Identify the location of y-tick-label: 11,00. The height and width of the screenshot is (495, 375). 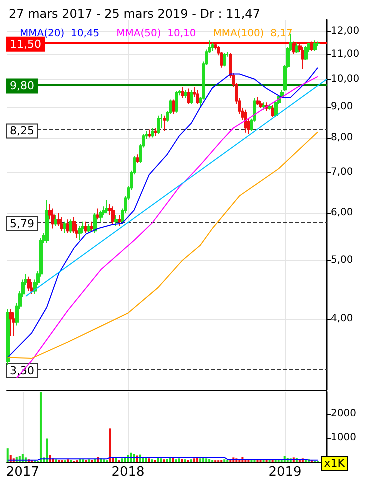
(345, 54).